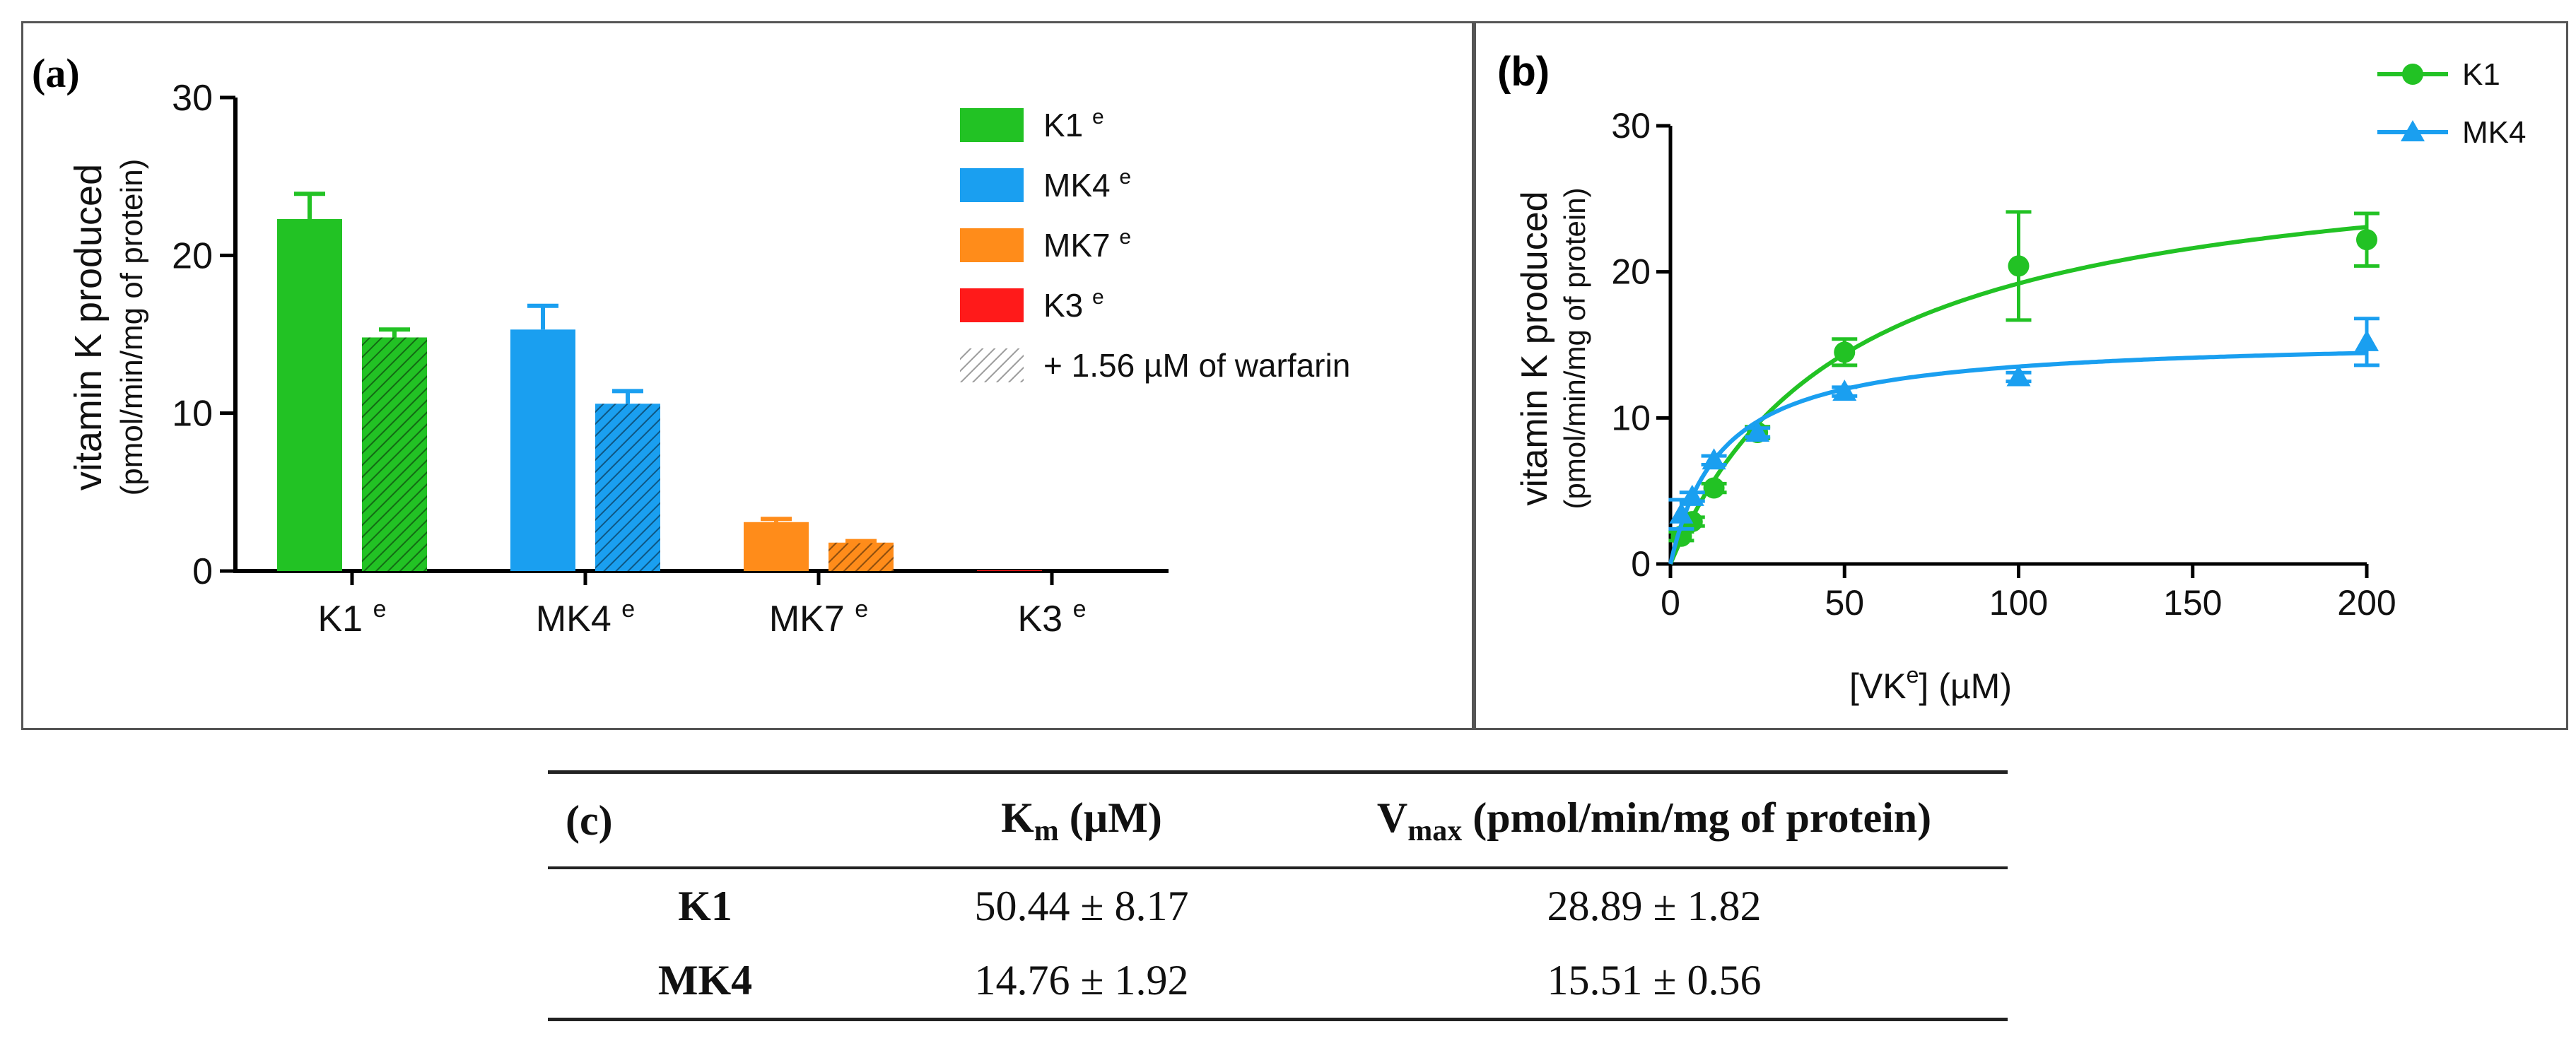  I want to click on x-tick-label: 200, so click(2367, 603).